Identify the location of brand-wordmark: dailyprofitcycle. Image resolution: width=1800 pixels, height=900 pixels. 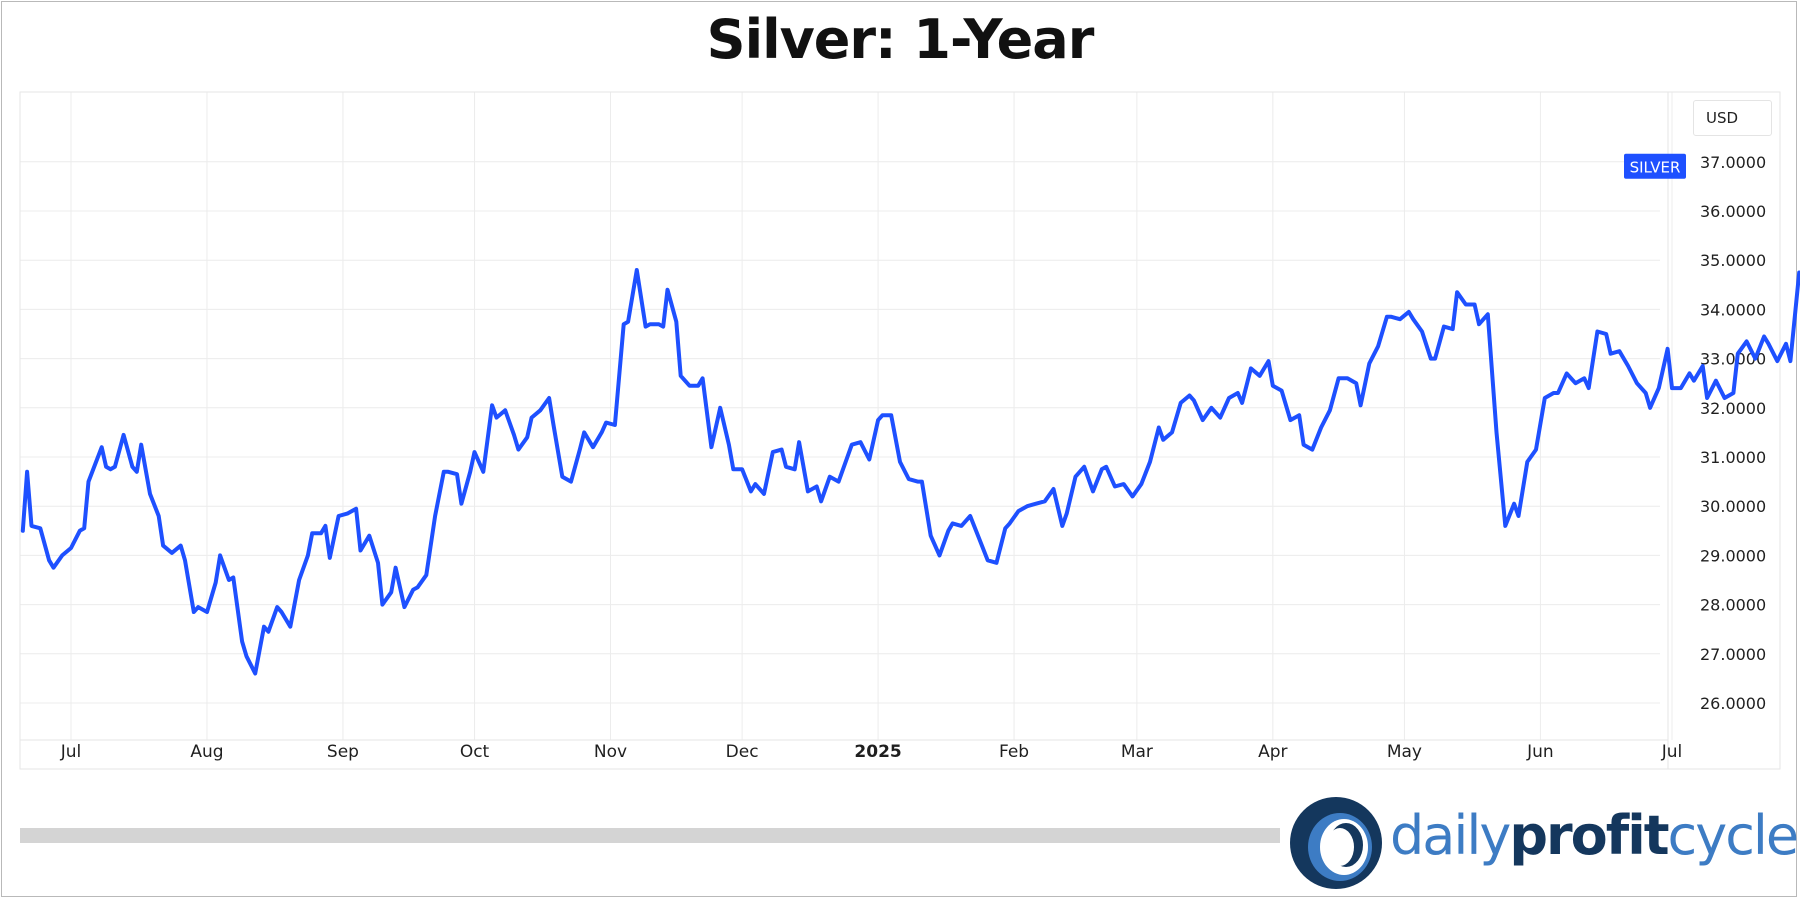
(1595, 836).